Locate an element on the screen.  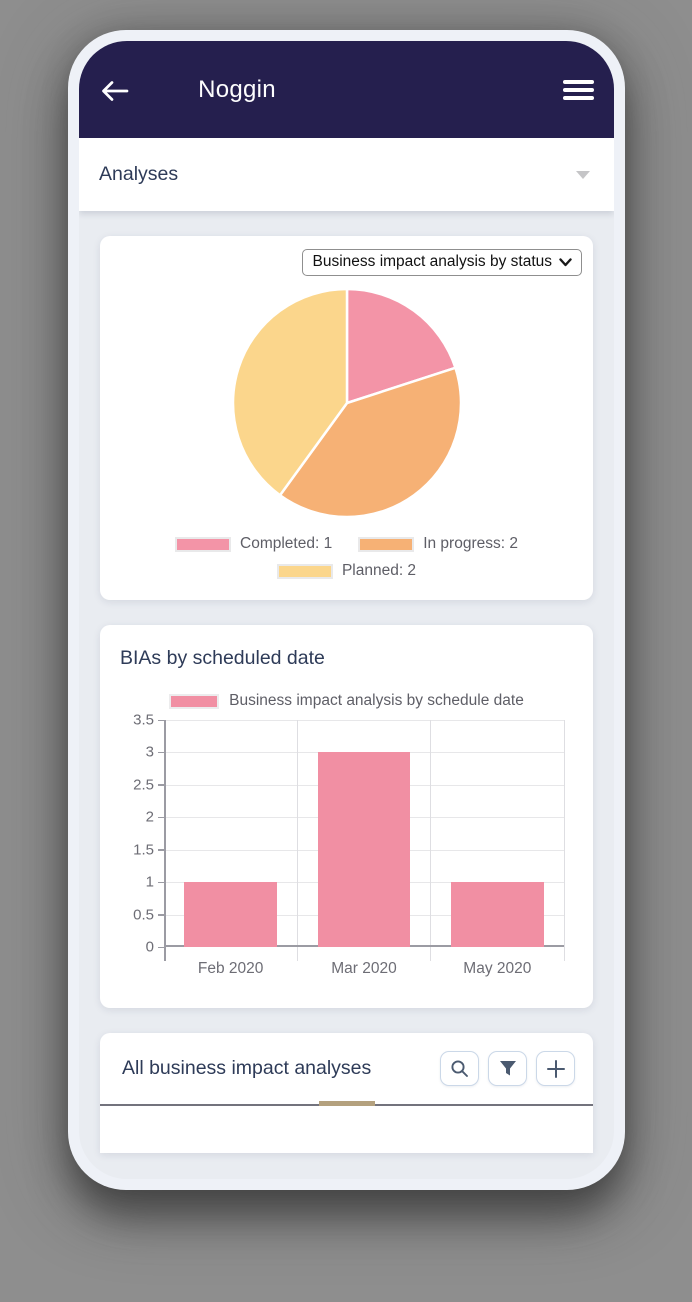
x-axis-label: Mar 2020 is located at coordinates (364, 968).